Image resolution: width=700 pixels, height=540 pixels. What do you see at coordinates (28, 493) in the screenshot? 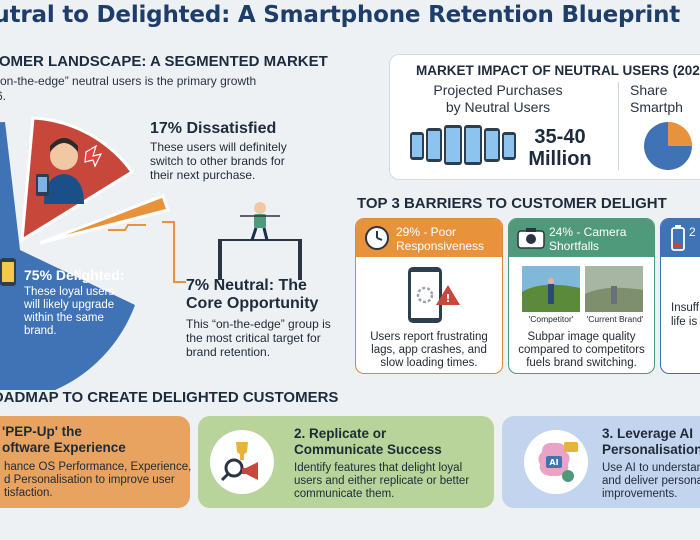
I see `roadmap-description-line3: tisfaction.` at bounding box center [28, 493].